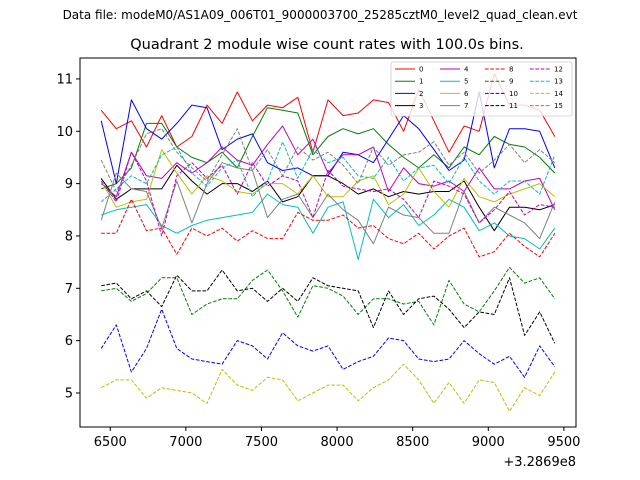 This screenshot has height=480, width=640. I want to click on legend-label-1: 1, so click(421, 82).